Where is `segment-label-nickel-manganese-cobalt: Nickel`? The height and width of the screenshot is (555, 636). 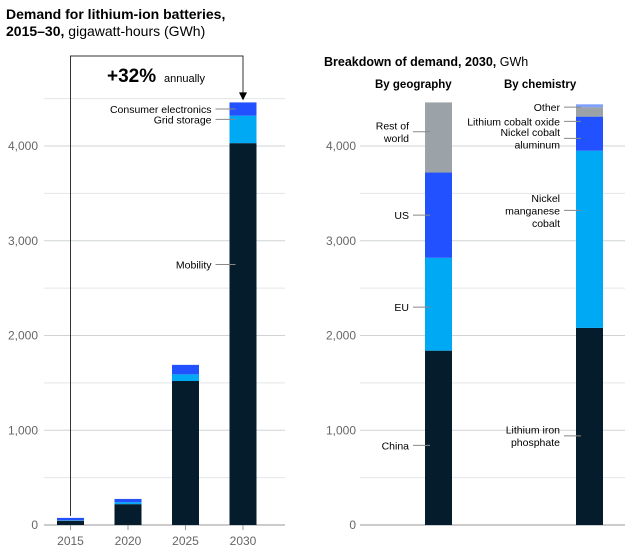 segment-label-nickel-manganese-cobalt: Nickel is located at coordinates (545, 199).